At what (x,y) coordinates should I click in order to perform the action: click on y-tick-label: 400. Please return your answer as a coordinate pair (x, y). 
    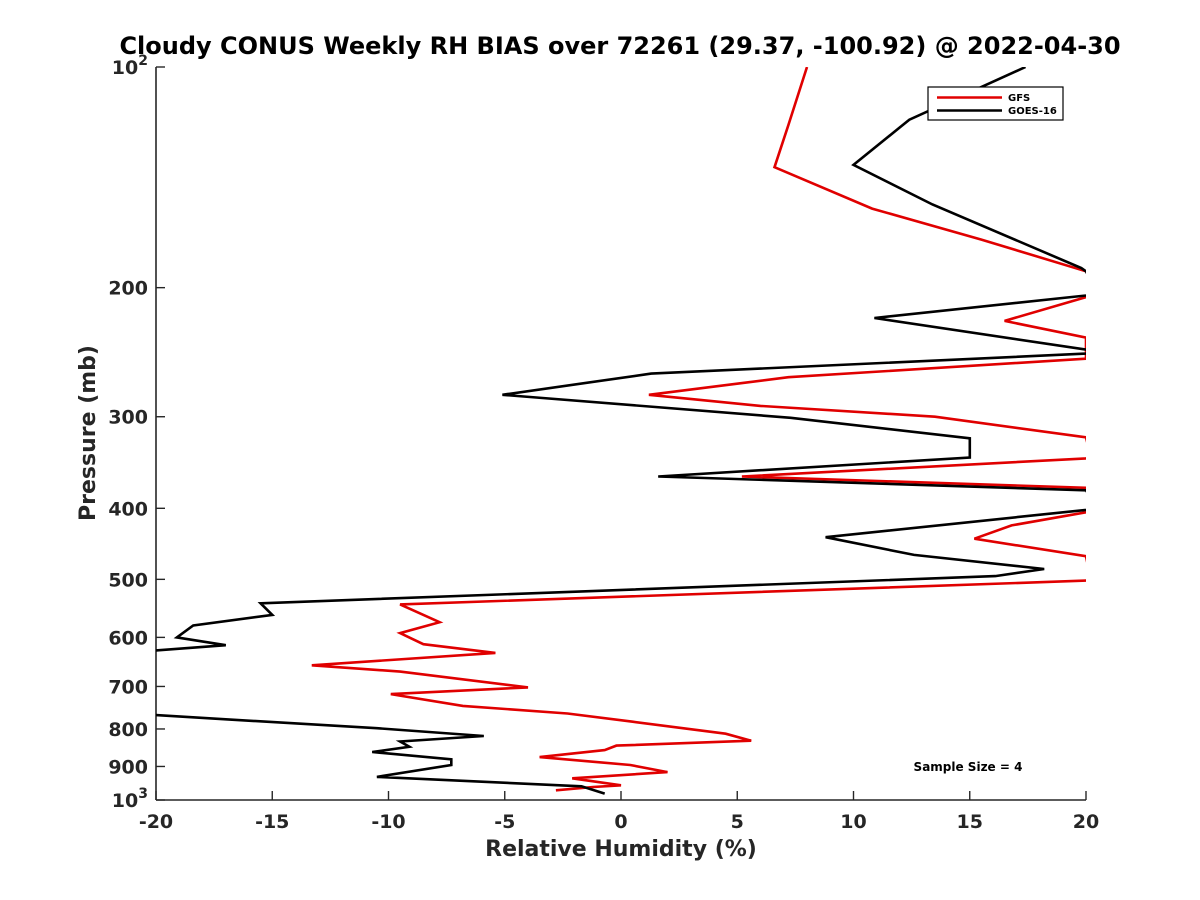
    Looking at the image, I should click on (128, 509).